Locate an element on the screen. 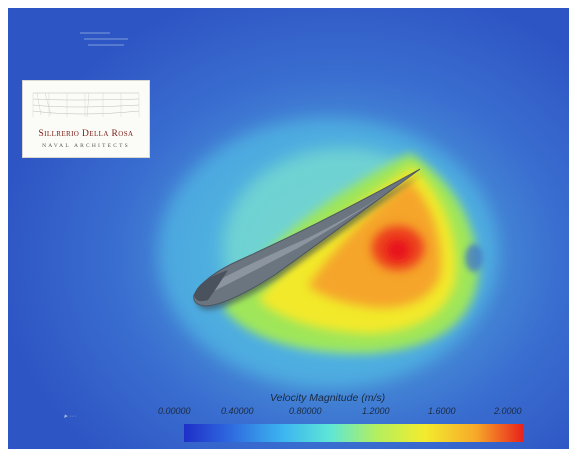 This screenshot has height=457, width=577. scale-marker: ▸ ··· is located at coordinates (70, 416).